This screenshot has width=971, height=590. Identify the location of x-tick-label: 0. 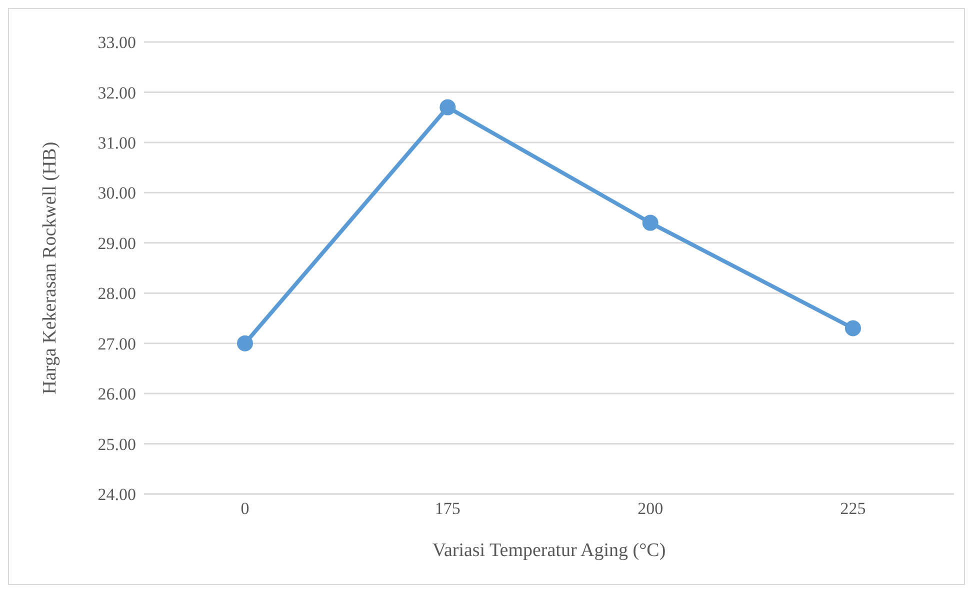
(245, 508).